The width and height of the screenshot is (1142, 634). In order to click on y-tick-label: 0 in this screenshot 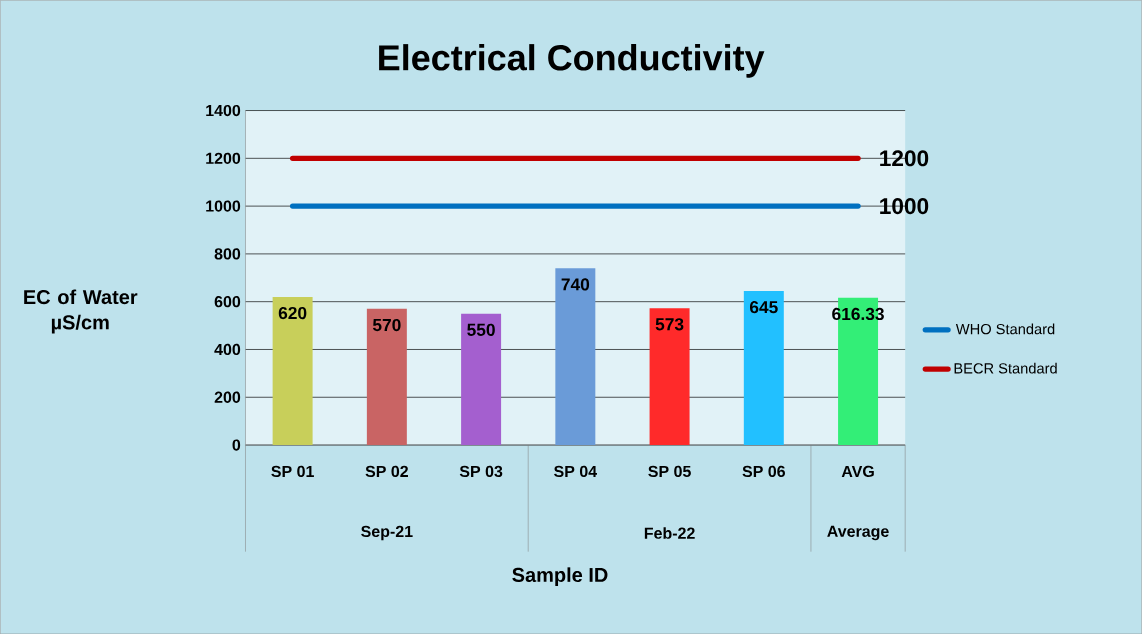, I will do `click(236, 445)`.